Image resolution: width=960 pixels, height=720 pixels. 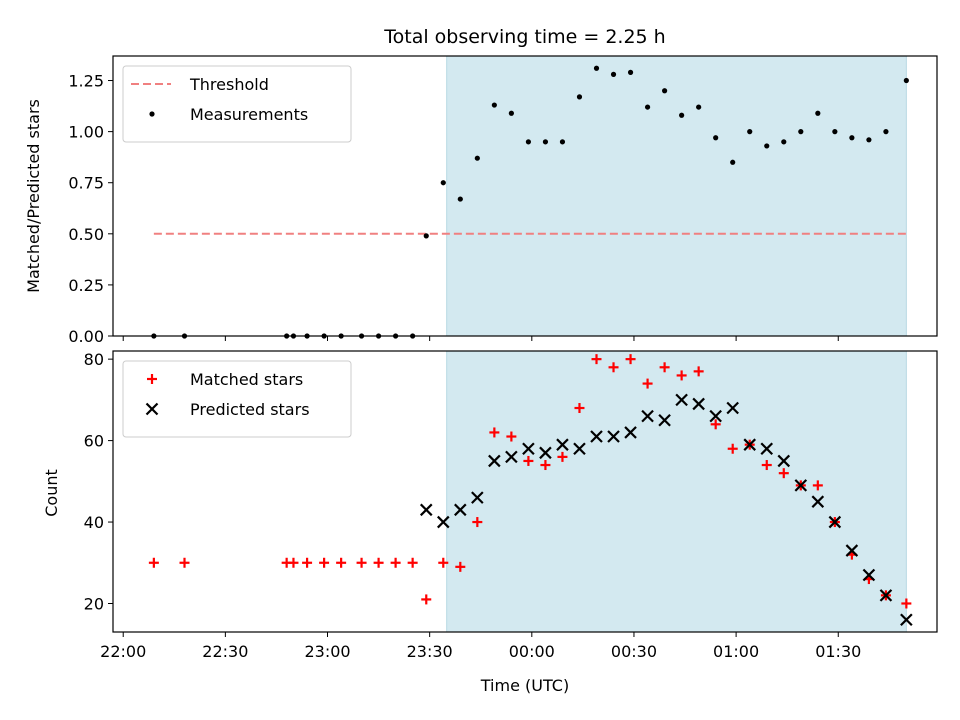 What do you see at coordinates (86, 336) in the screenshot?
I see `y-tick-label: 0.00` at bounding box center [86, 336].